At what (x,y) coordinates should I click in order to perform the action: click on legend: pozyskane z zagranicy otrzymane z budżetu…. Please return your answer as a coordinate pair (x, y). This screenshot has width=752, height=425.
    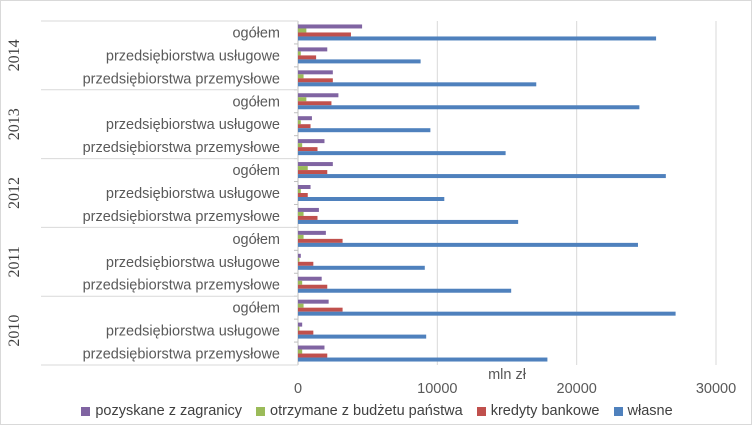
    Looking at the image, I should click on (376, 411).